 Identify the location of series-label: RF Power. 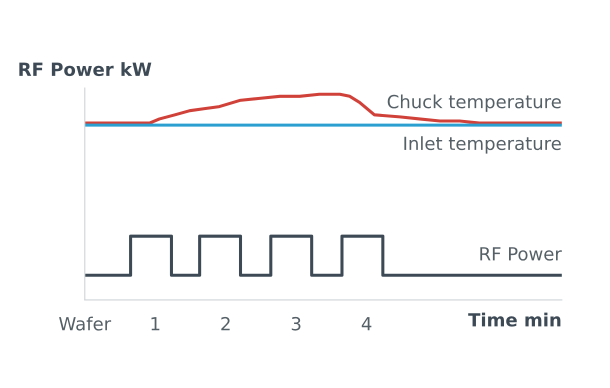
(521, 254).